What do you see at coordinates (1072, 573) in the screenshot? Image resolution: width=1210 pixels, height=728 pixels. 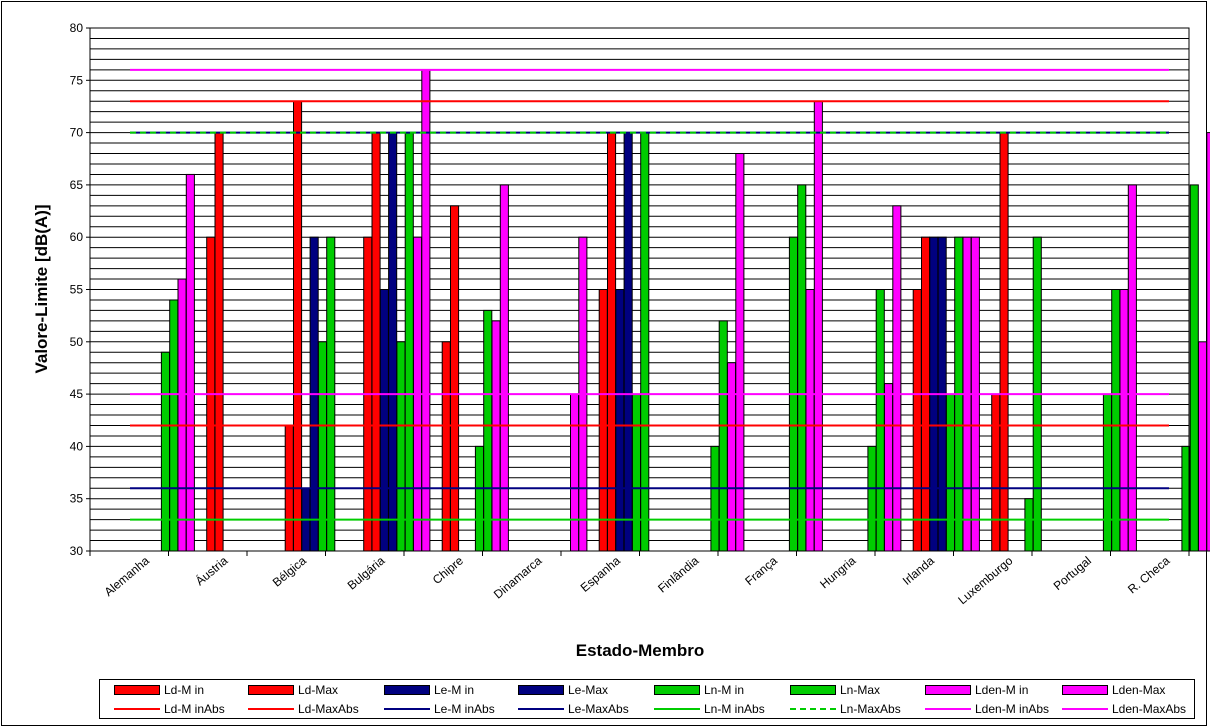 I see `x-tick-label: Portugal` at bounding box center [1072, 573].